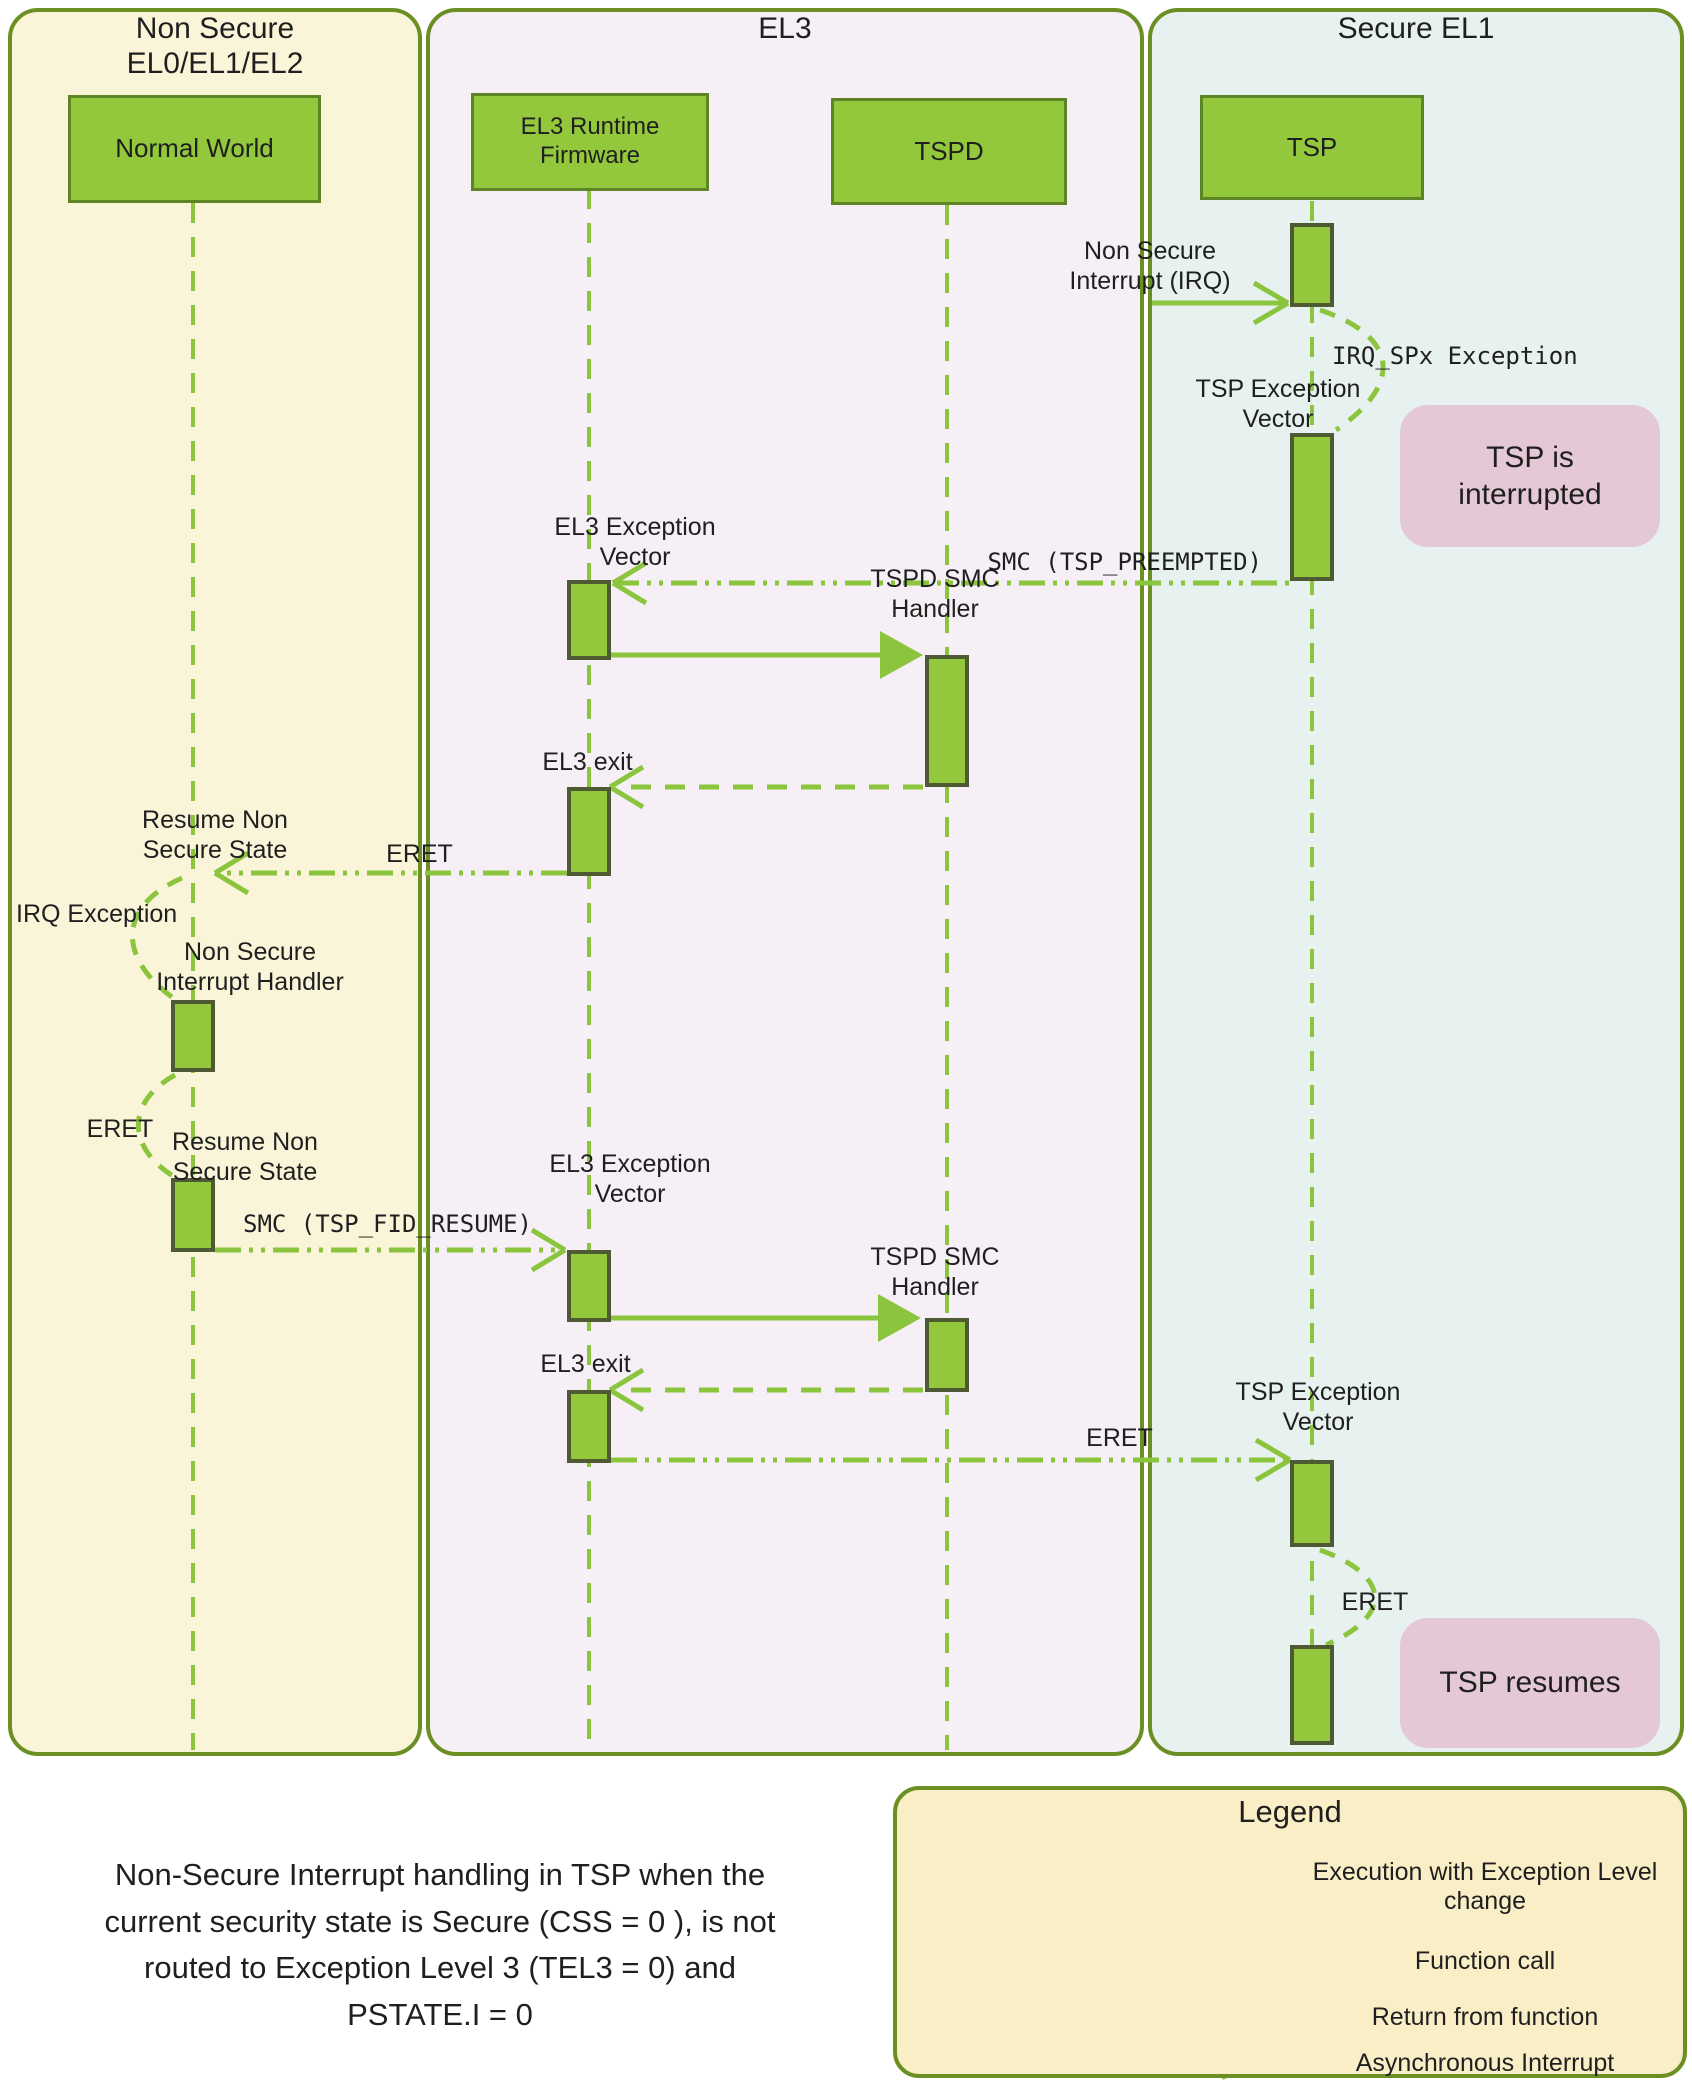  Describe the element at coordinates (1375, 1602) in the screenshot. I see `label-eret-4: ERET` at that location.